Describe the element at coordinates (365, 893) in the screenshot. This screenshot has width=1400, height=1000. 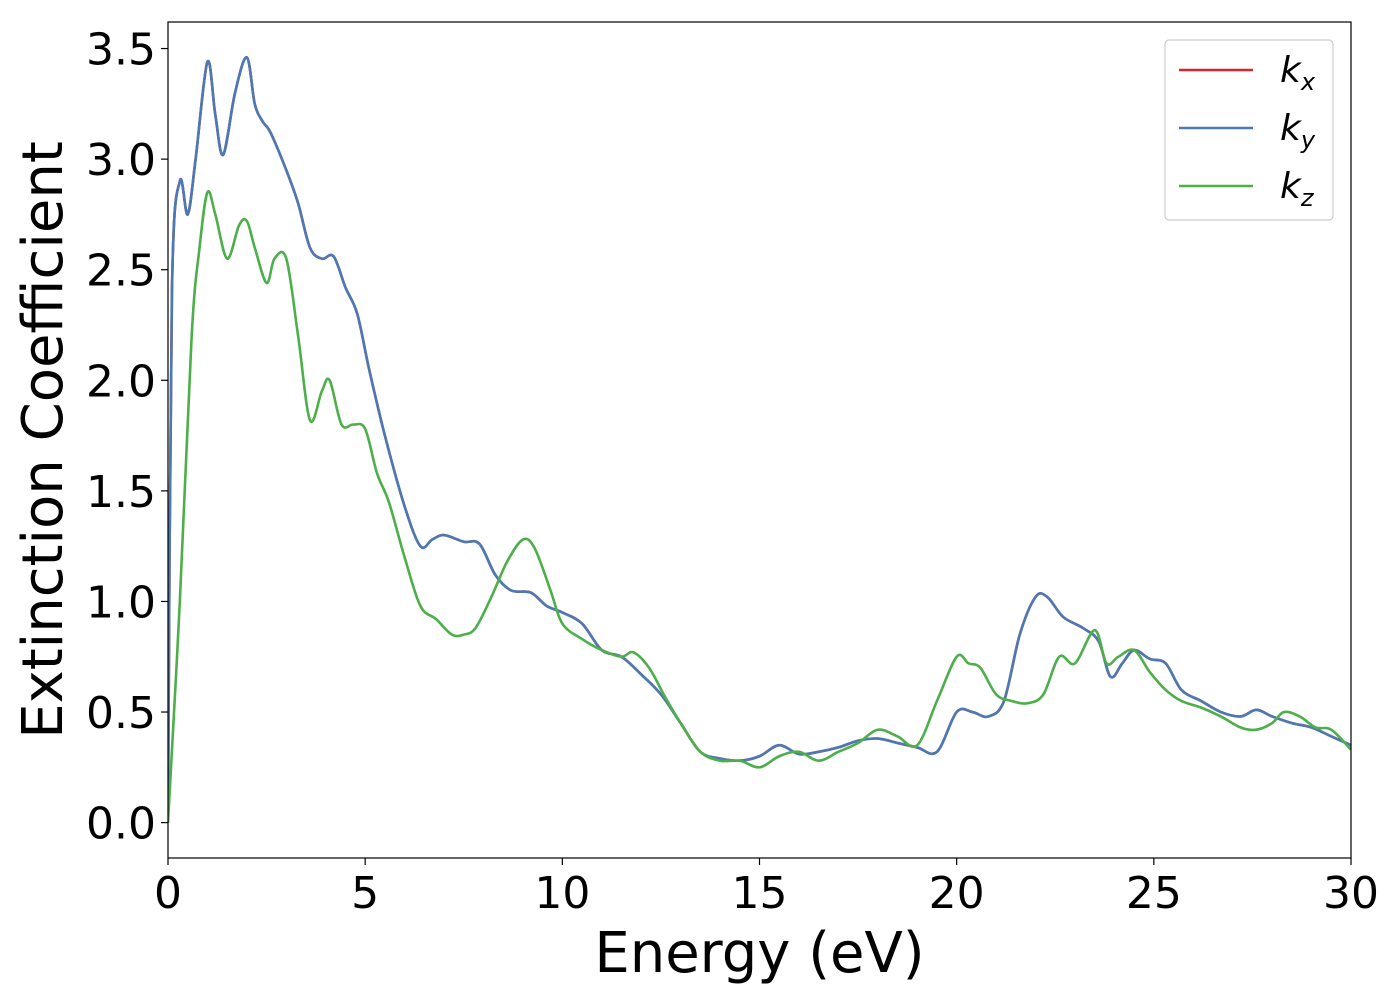
I see `x-tick-label: 5` at that location.